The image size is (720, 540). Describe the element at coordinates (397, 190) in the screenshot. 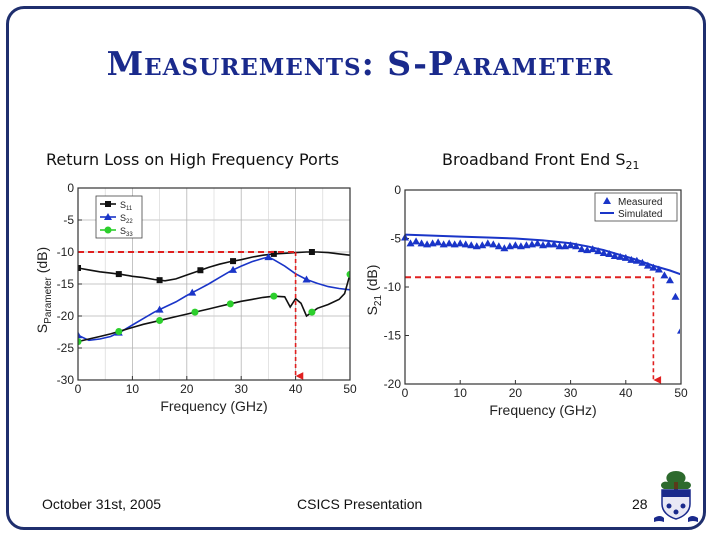

I see `right-ytick-label: 0` at that location.